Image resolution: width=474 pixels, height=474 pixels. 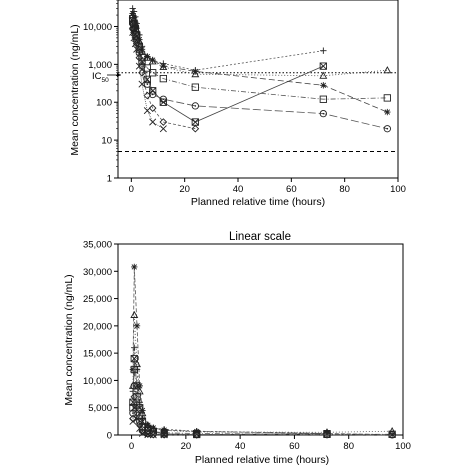 What do you see at coordinates (109, 179) in the screenshot?
I see `y-tick-label: 1` at bounding box center [109, 179].